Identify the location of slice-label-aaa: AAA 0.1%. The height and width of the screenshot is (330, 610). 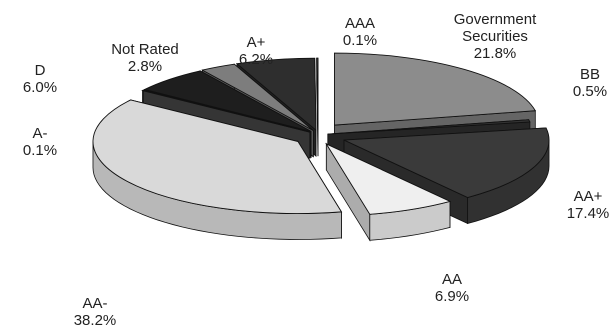
(360, 32).